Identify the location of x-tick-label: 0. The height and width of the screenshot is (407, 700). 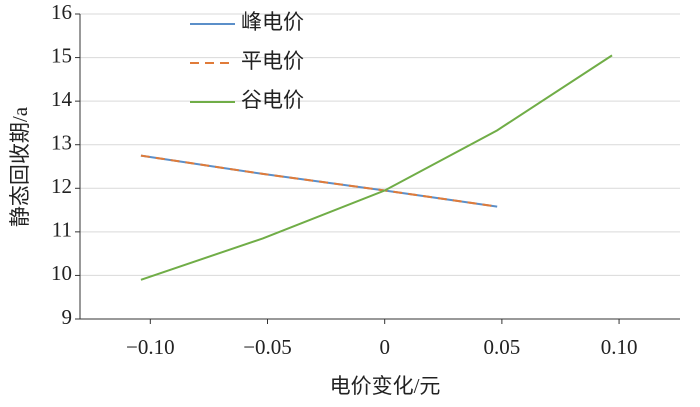
(384, 347).